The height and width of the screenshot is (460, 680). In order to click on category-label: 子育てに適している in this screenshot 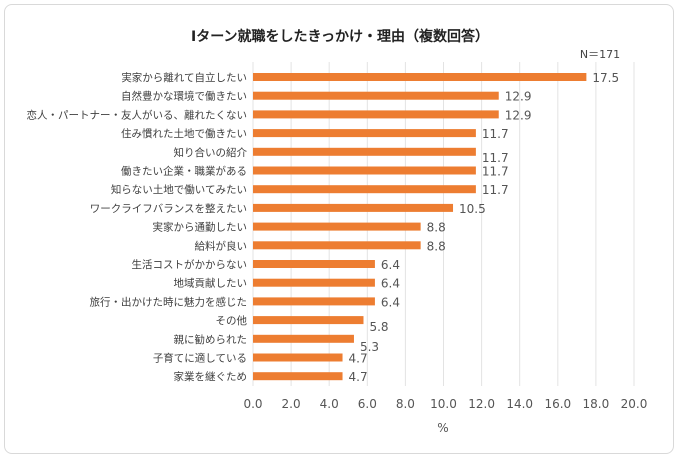, I will do `click(200, 358)`.